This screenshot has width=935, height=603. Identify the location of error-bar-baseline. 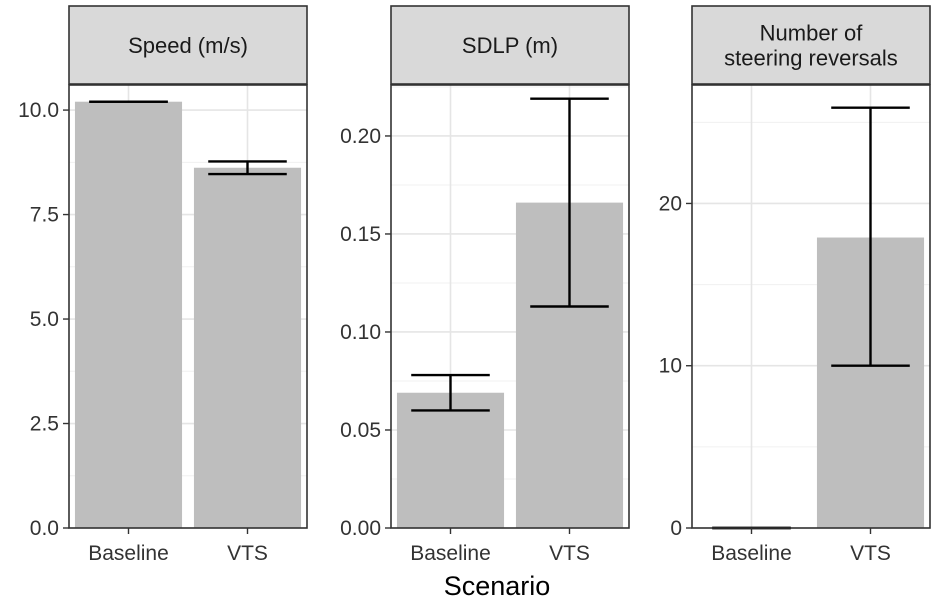
(450, 392).